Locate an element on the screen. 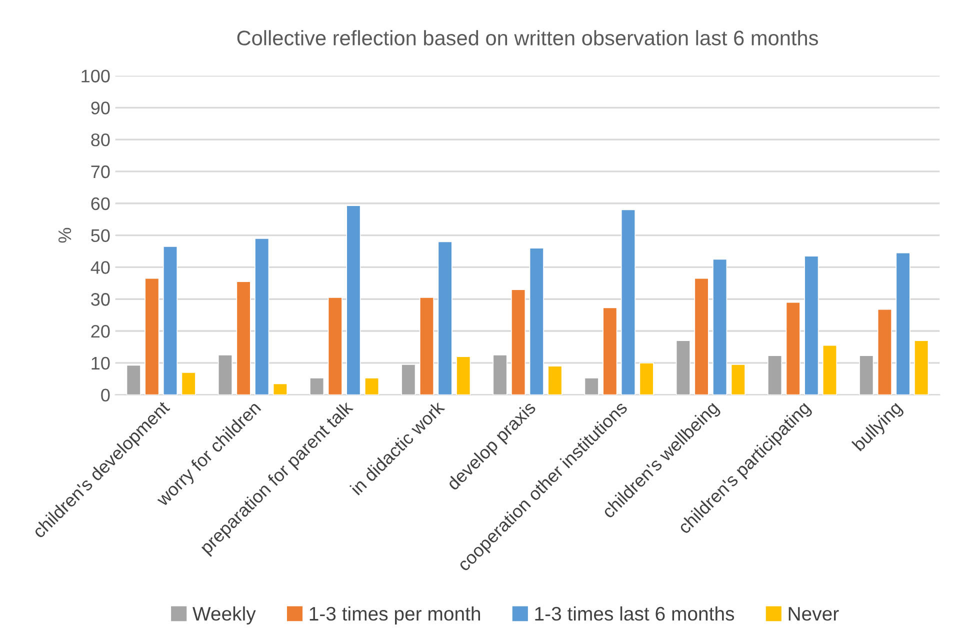 Image resolution: width=953 pixels, height=642 pixels. legend-label: 1-3 times last 6 months is located at coordinates (634, 613).